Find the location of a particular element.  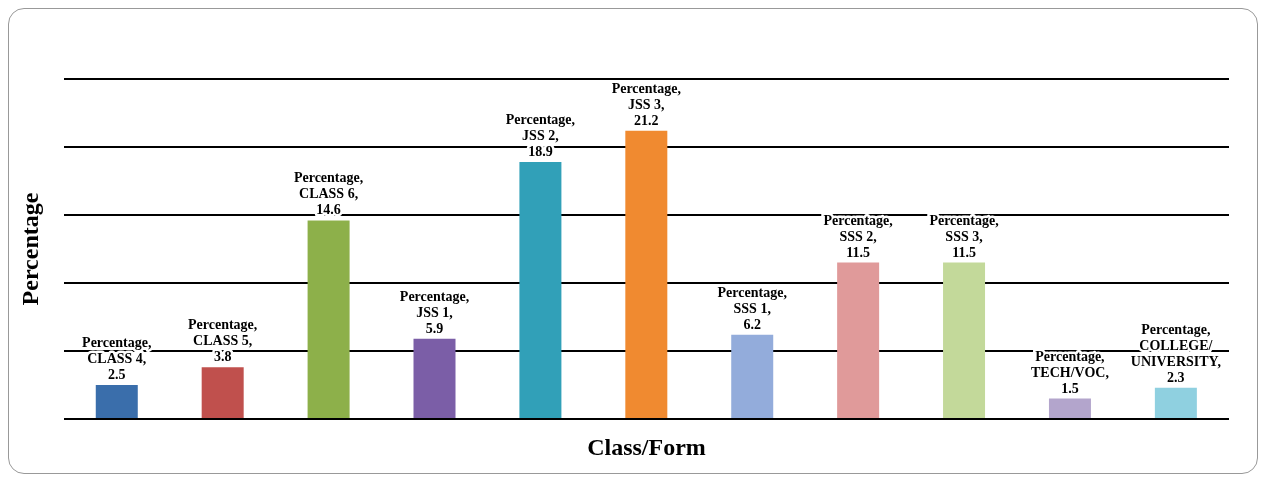

x-axis-title: Class/Form is located at coordinates (646, 447).